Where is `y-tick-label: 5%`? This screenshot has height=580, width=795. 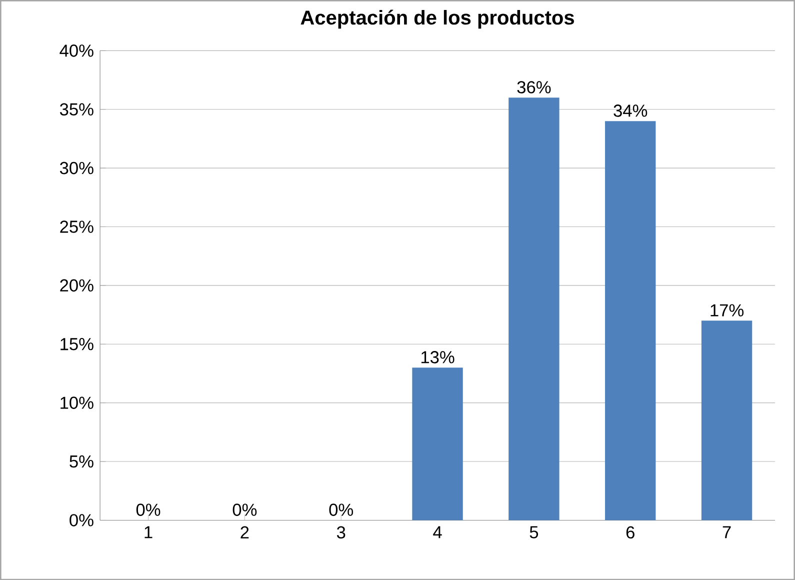 y-tick-label: 5% is located at coordinates (82, 461).